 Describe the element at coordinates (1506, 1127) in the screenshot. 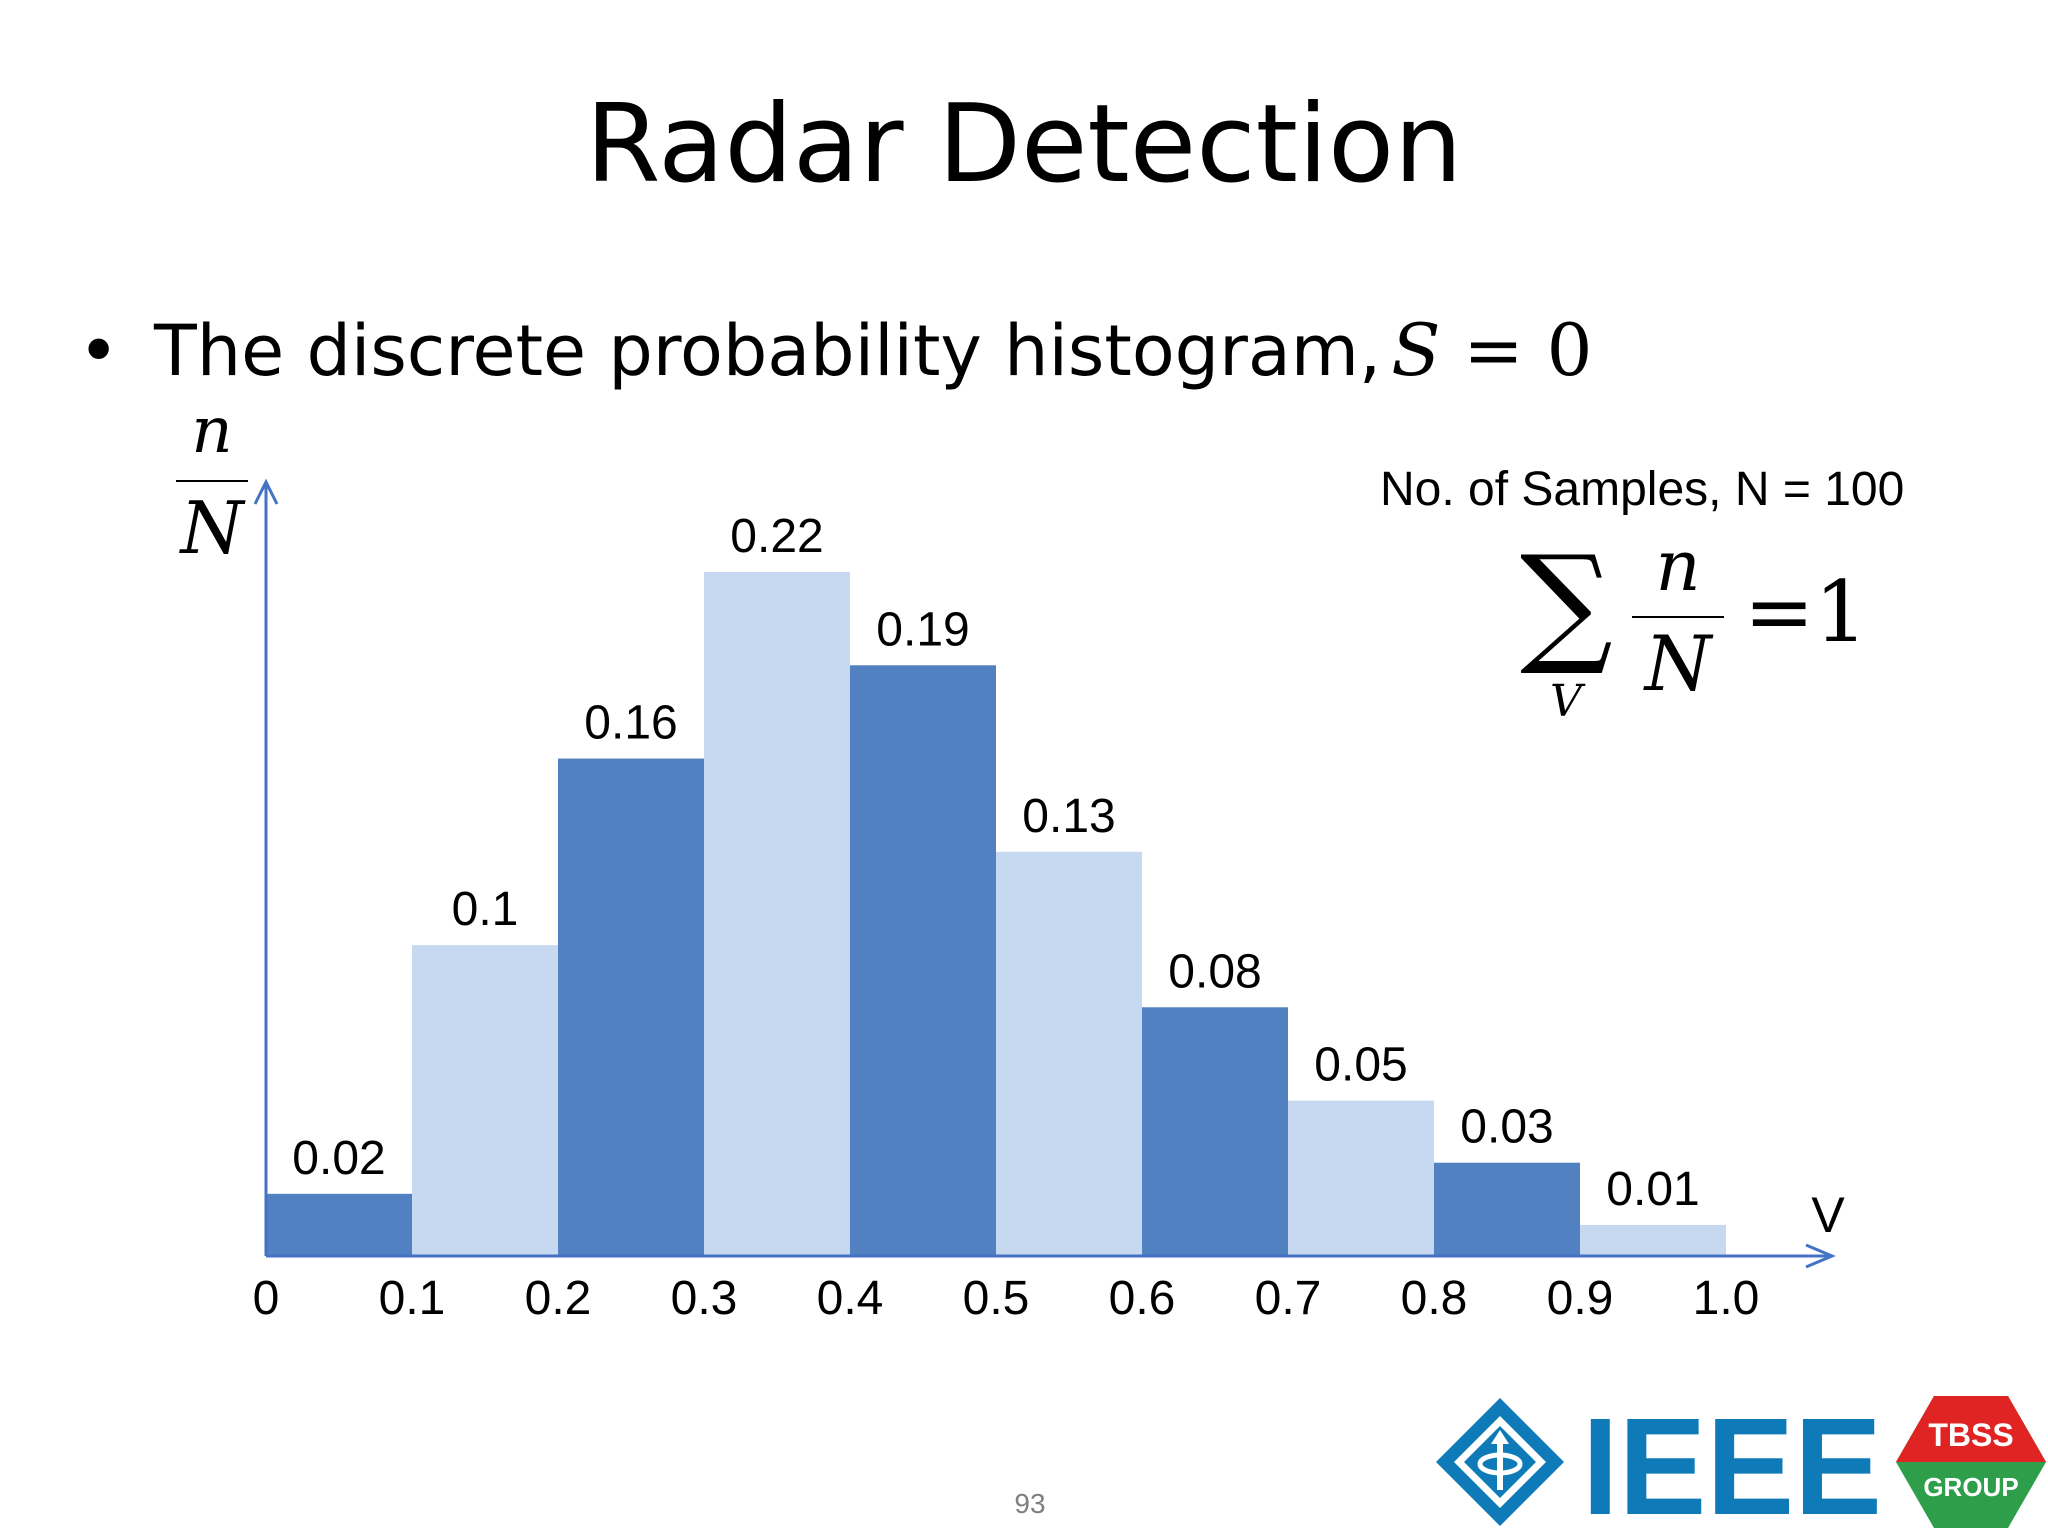

I see `bar-value-label: 0.03` at that location.